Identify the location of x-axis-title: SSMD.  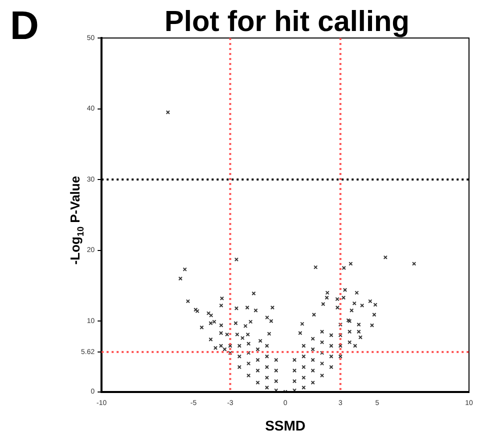
(285, 425).